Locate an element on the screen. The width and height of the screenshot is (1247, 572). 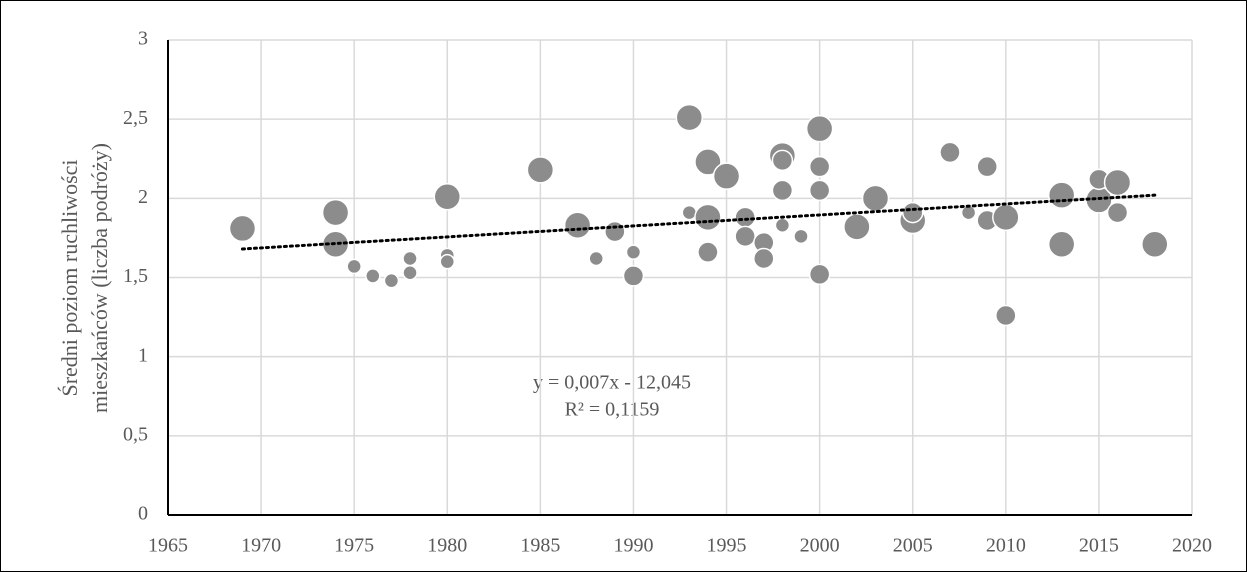
x-tick-label: 2020 is located at coordinates (1192, 546).